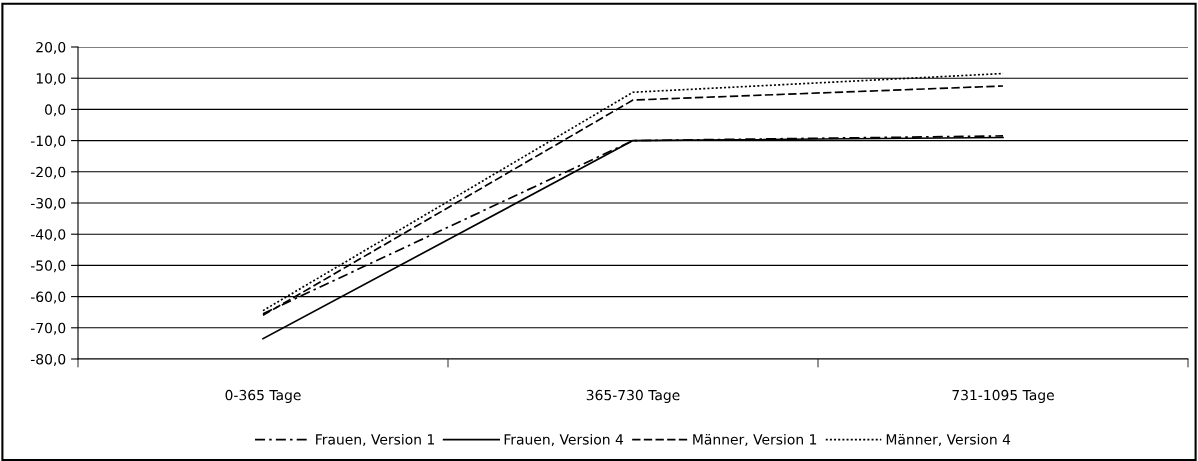 This screenshot has height=461, width=1198. What do you see at coordinates (51, 47) in the screenshot?
I see `y-tick-label: 20,0` at bounding box center [51, 47].